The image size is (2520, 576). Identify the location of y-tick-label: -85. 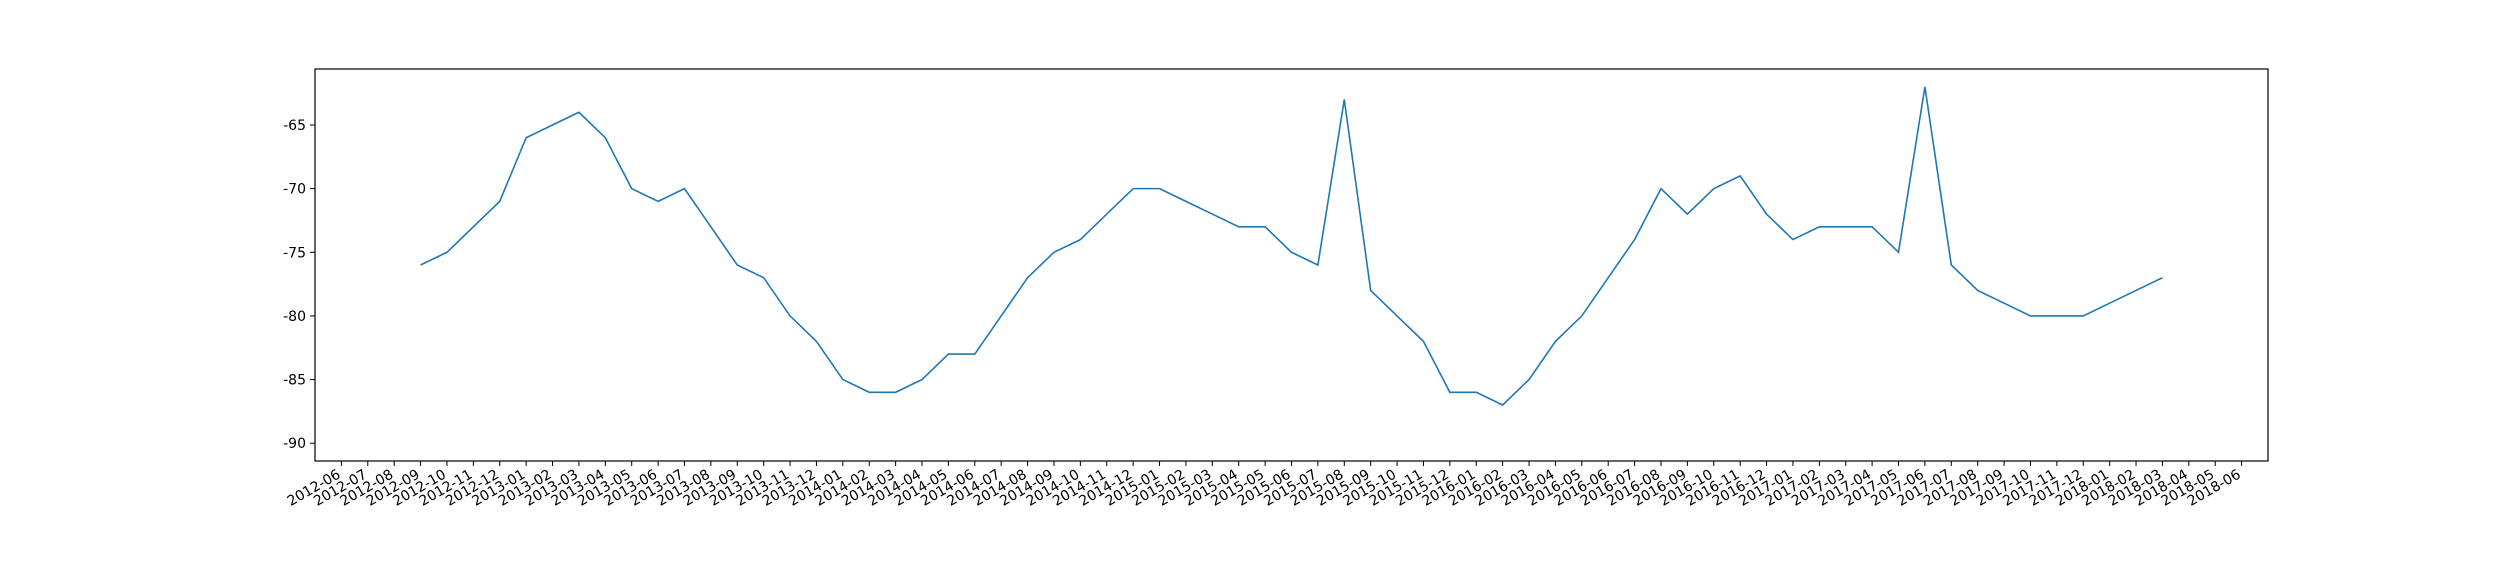
(294, 381).